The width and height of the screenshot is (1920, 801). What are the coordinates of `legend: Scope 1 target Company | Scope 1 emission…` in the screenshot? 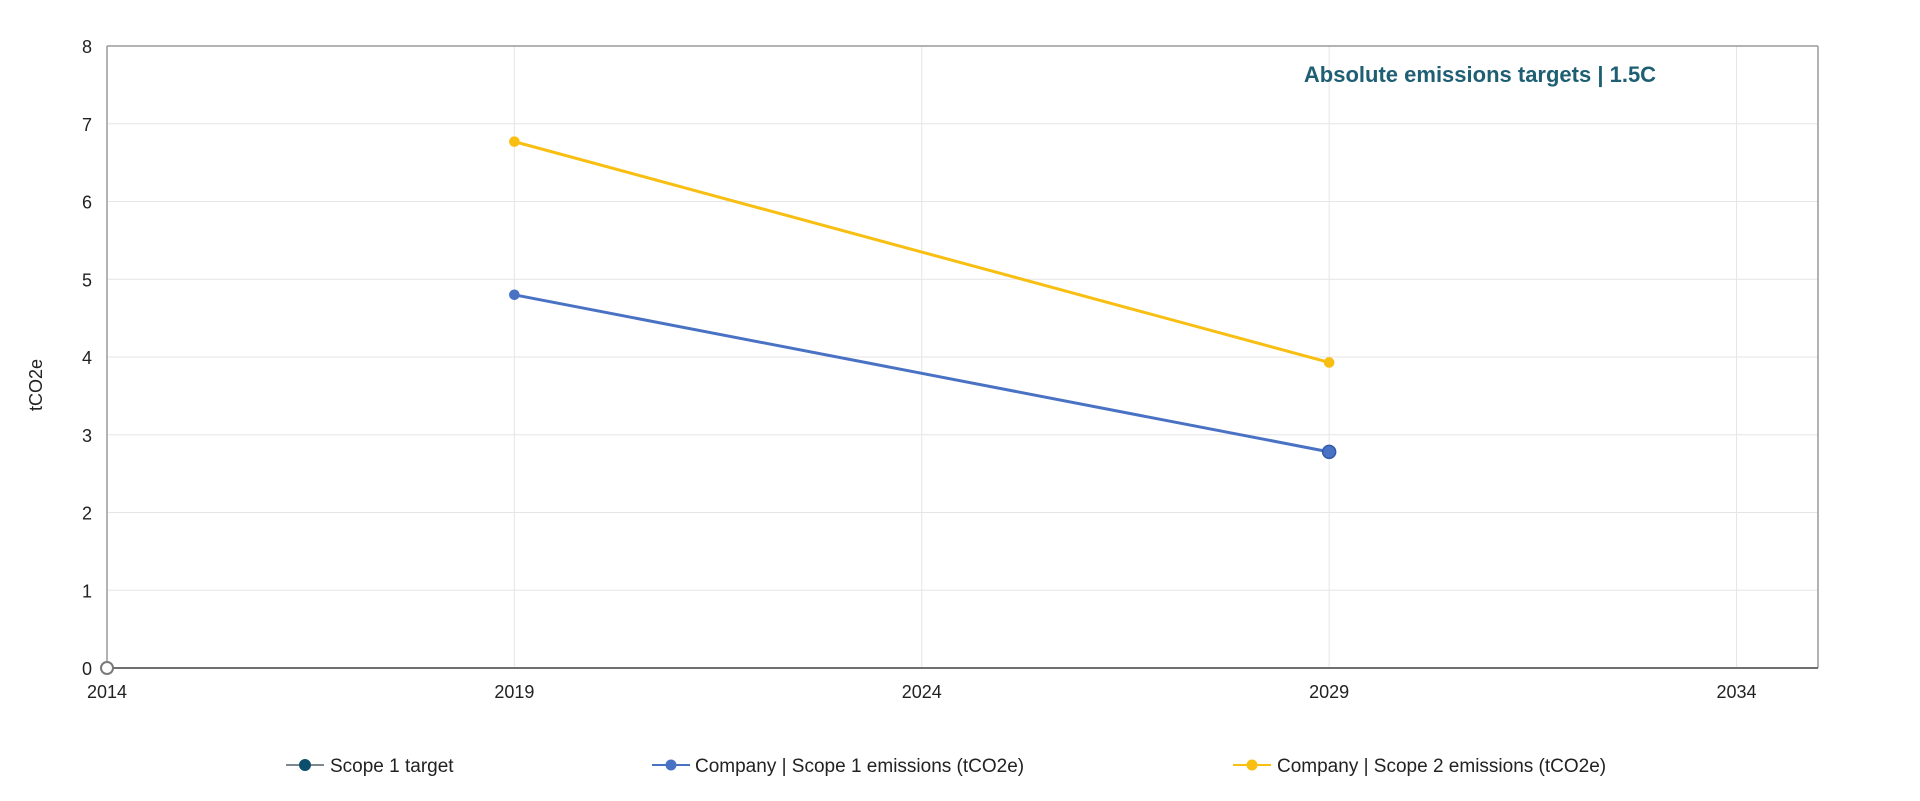 It's located at (946, 766).